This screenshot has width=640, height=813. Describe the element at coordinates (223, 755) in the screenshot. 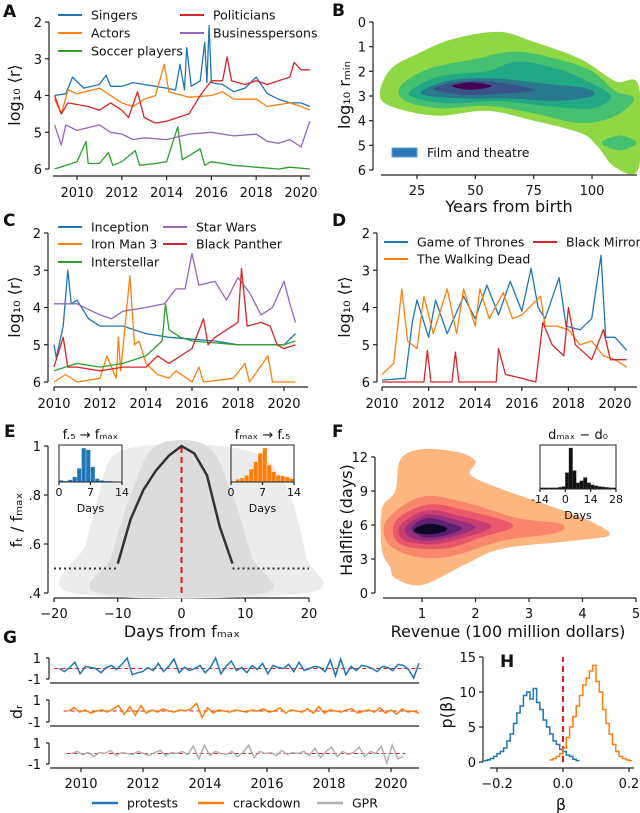

I see `strip-gpr: 1-1` at that location.